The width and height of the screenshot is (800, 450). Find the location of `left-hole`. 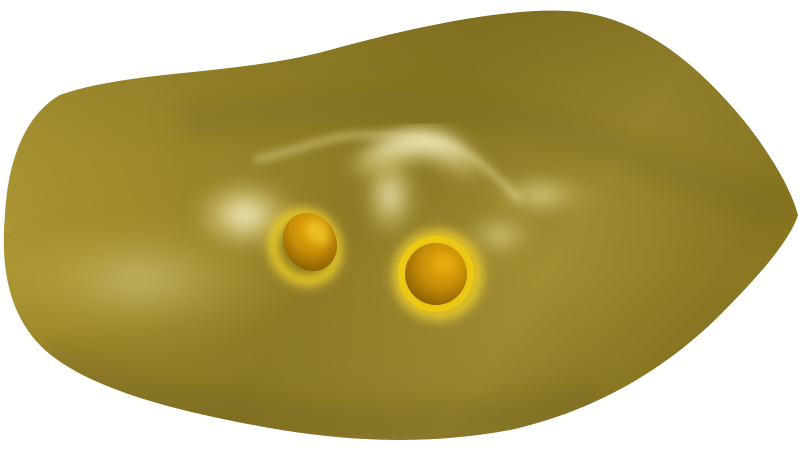

left-hole is located at coordinates (305, 247).